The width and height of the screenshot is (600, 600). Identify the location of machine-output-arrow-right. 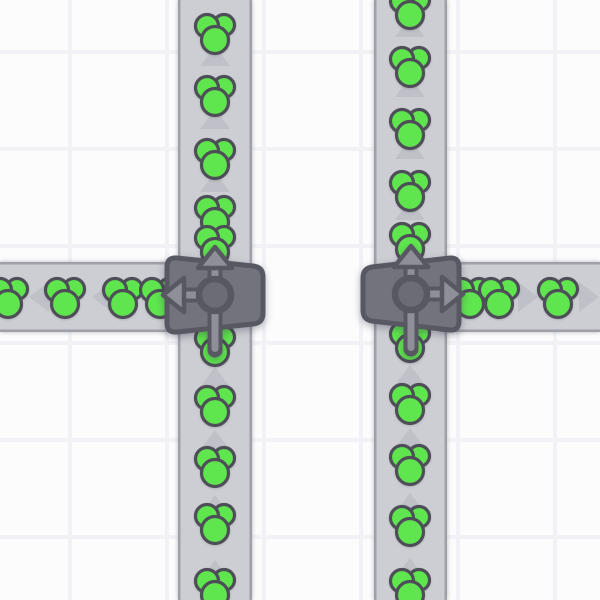
(452, 294).